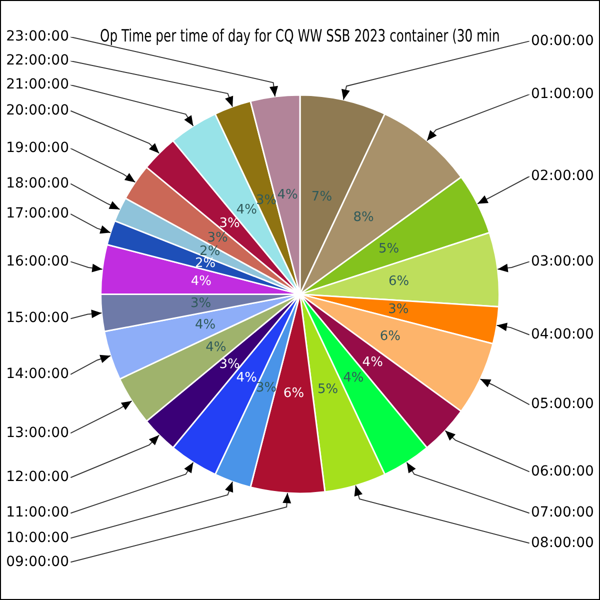 This screenshot has width=600, height=600. I want to click on data-label: 2%, so click(205, 263).